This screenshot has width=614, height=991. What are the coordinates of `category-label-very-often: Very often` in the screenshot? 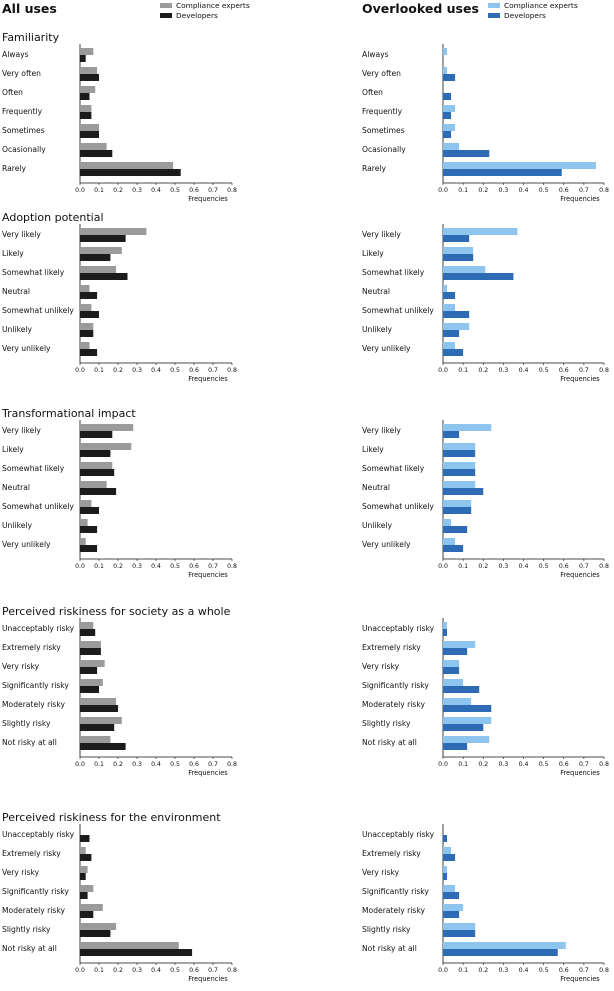 It's located at (21, 73).